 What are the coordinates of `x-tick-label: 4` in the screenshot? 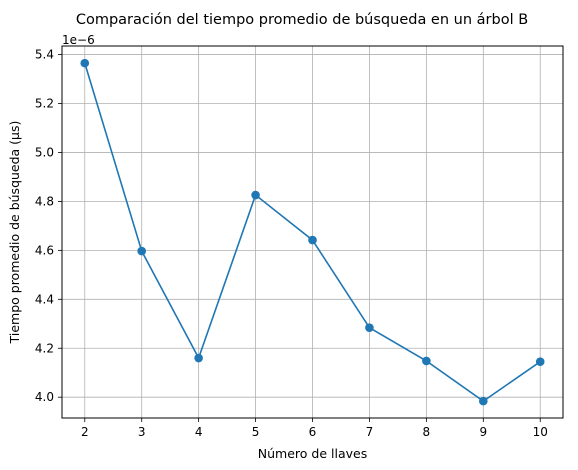 It's located at (199, 432).